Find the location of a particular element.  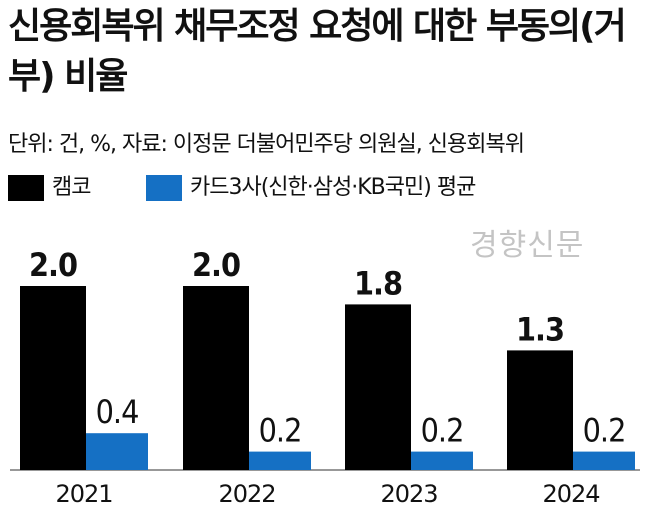

legend-swatch-camco is located at coordinates (26, 188).